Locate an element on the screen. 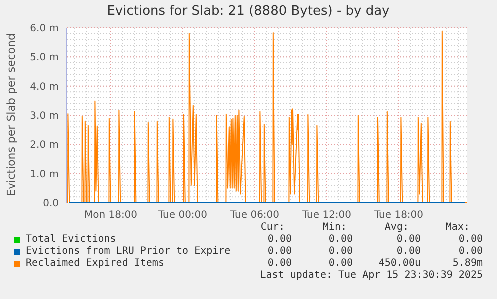  y-tick-label: 2.0 m is located at coordinates (44, 146).